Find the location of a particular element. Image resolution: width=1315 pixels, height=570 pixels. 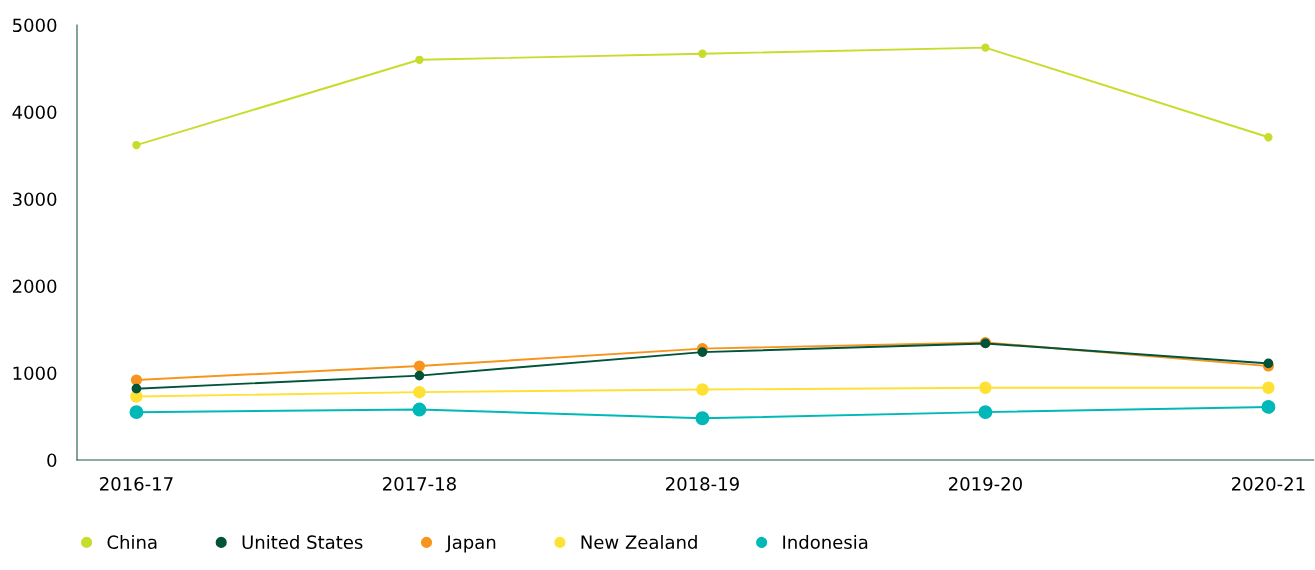

x-tick-label: 2017-18 is located at coordinates (419, 483).